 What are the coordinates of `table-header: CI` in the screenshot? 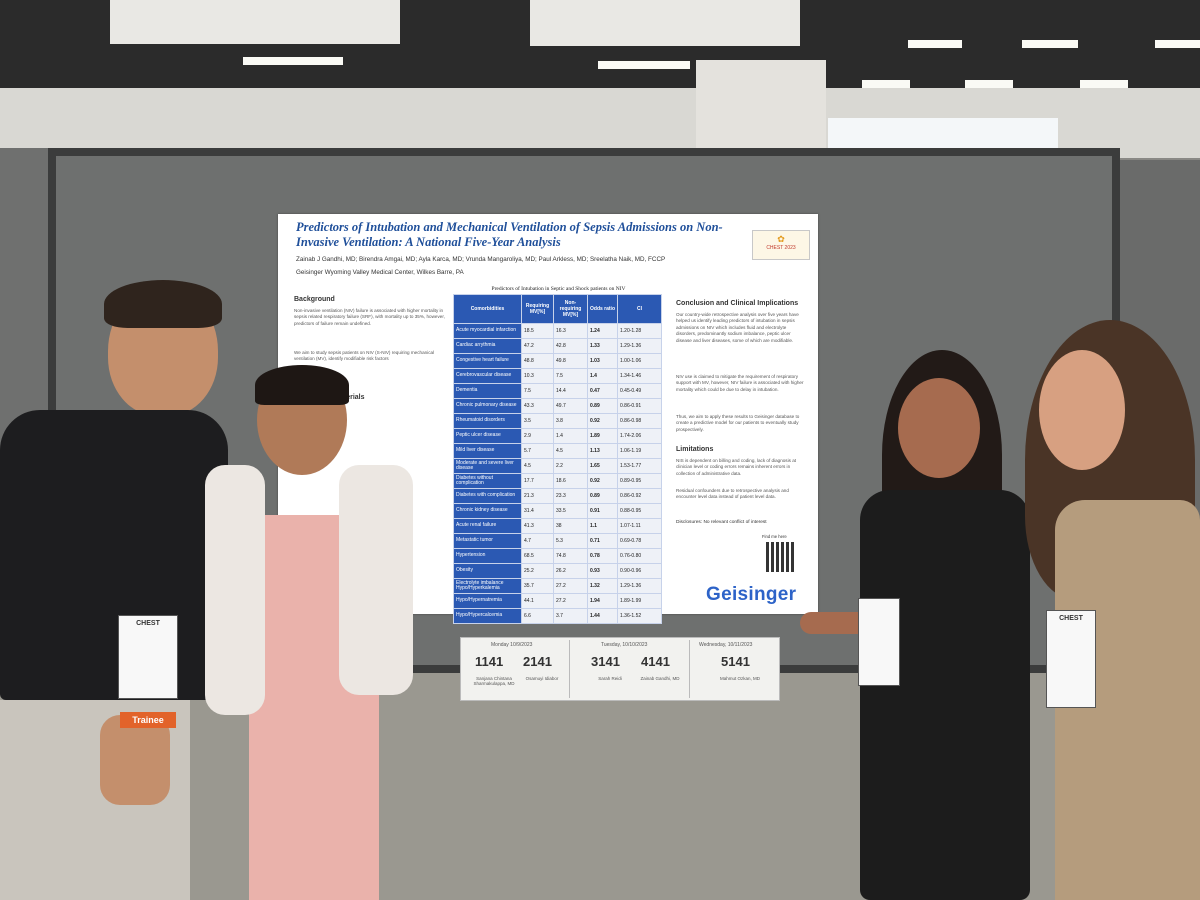 It's located at (639, 309).